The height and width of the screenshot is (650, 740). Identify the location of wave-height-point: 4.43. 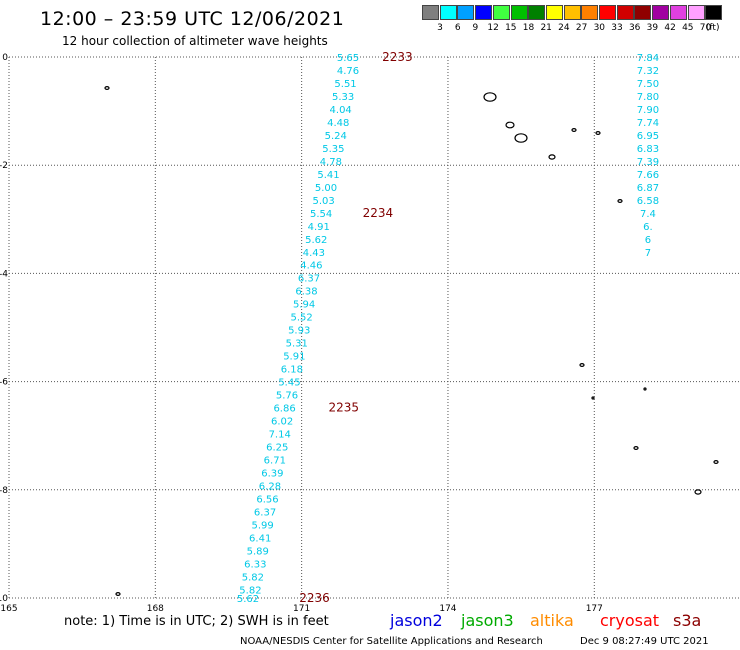
(314, 253).